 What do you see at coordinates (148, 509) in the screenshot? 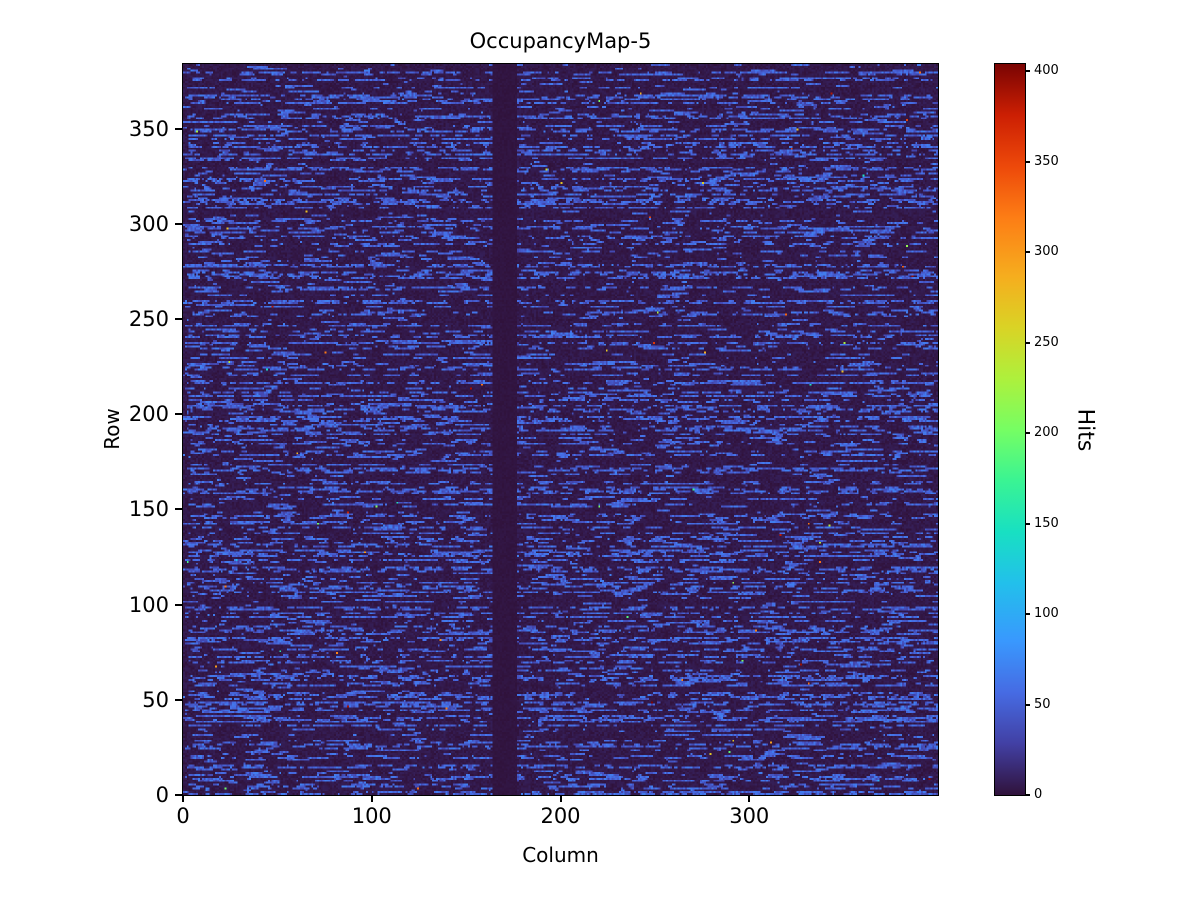
I see `y-tick-label: 150` at bounding box center [148, 509].